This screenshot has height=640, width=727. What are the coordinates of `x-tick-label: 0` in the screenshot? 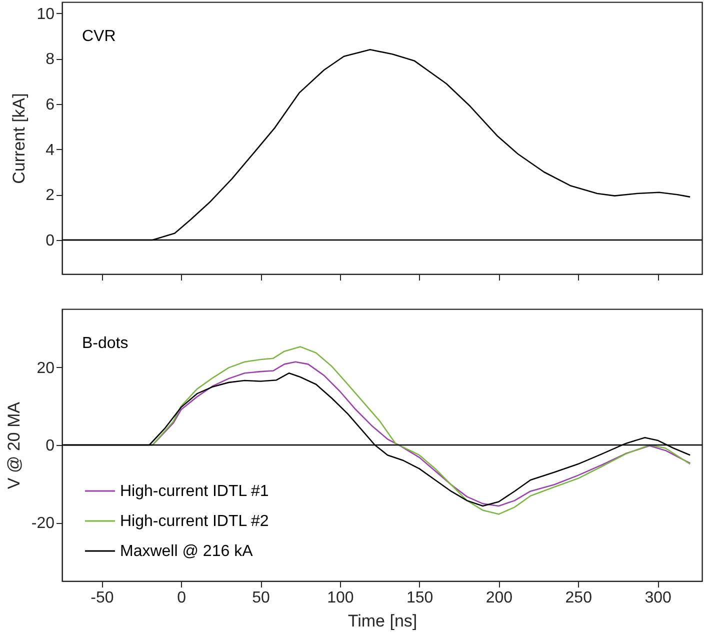 It's located at (181, 598).